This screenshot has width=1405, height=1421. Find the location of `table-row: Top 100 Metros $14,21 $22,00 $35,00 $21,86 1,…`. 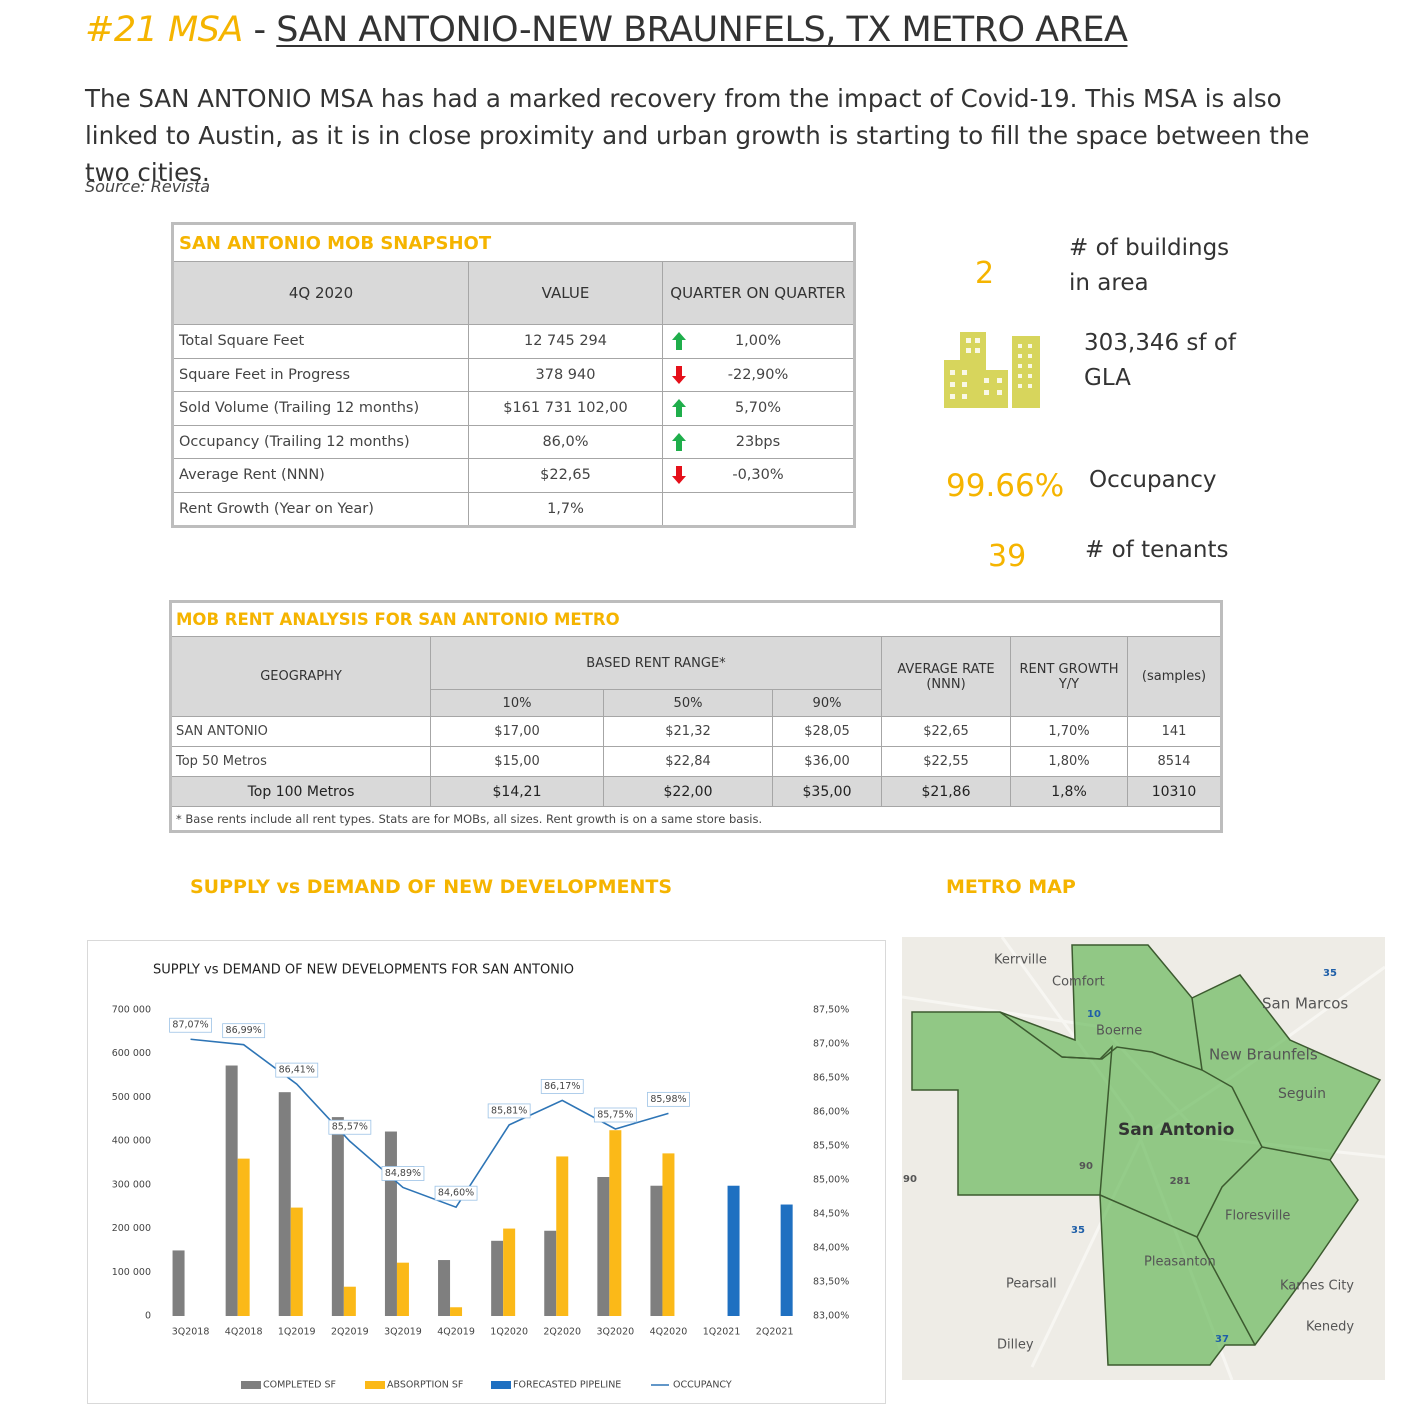

table-row: Top 100 Metros $14,21 $22,00 $35,00 $21,86 1,… is located at coordinates (696, 791).